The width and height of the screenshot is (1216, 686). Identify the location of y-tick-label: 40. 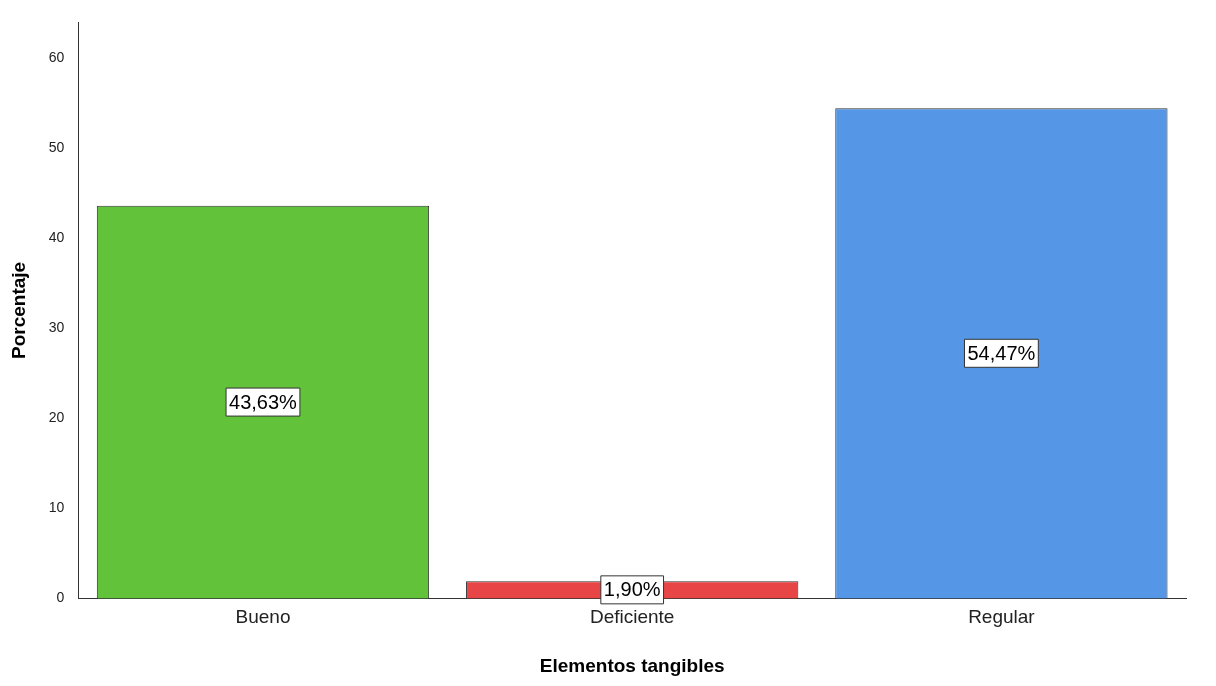
(56, 237).